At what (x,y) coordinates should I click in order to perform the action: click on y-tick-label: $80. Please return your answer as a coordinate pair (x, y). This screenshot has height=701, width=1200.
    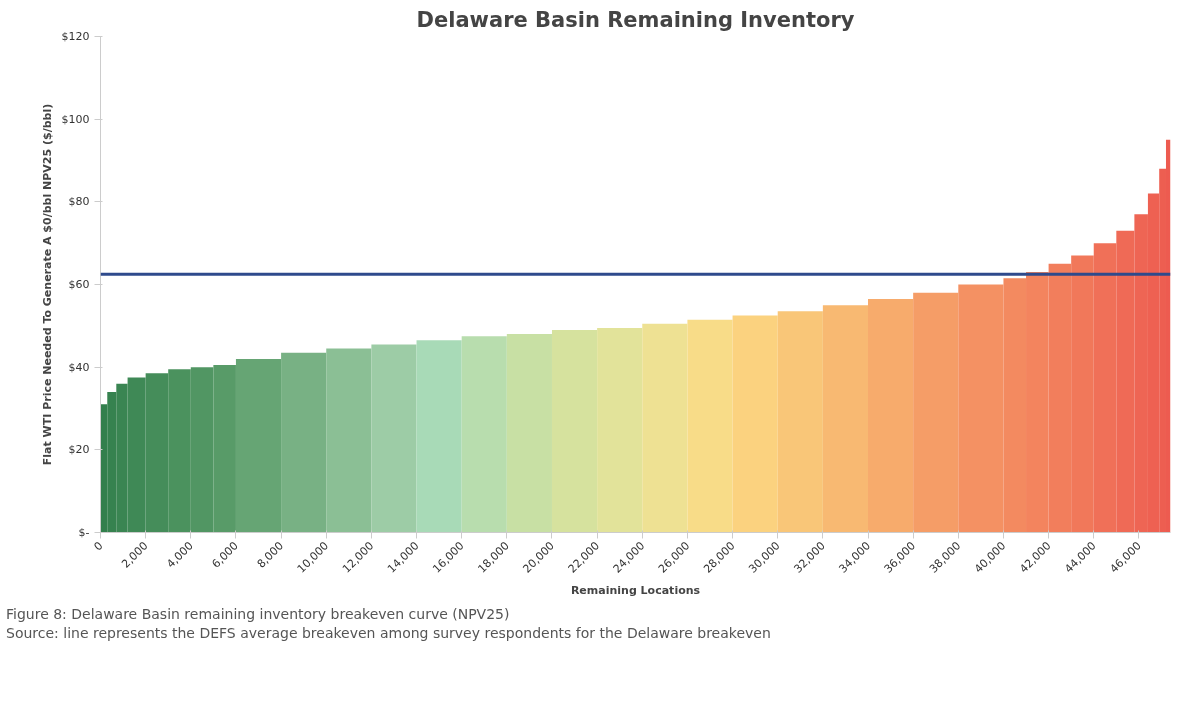
    Looking at the image, I should click on (79, 202).